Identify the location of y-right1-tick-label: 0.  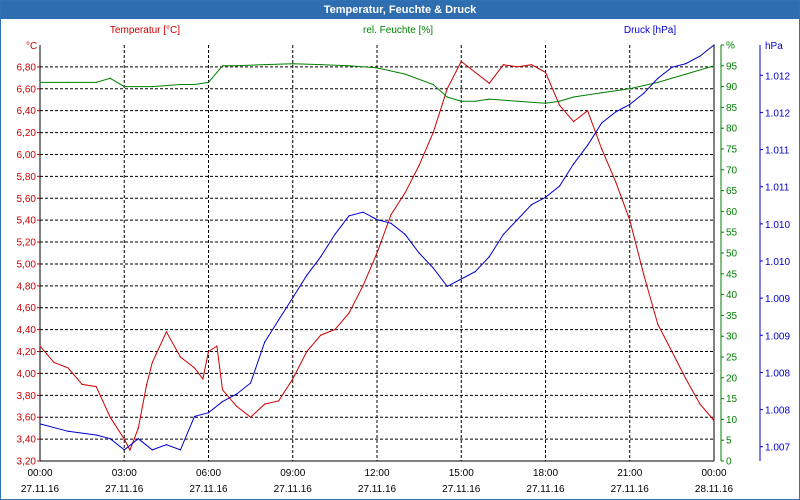
(729, 462).